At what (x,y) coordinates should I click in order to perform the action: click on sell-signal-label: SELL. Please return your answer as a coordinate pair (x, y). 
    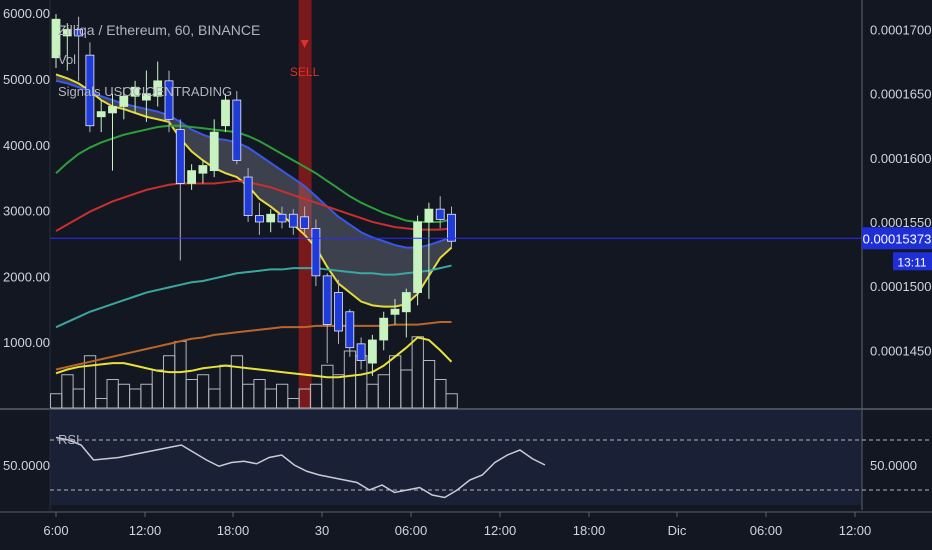
    Looking at the image, I should click on (305, 72).